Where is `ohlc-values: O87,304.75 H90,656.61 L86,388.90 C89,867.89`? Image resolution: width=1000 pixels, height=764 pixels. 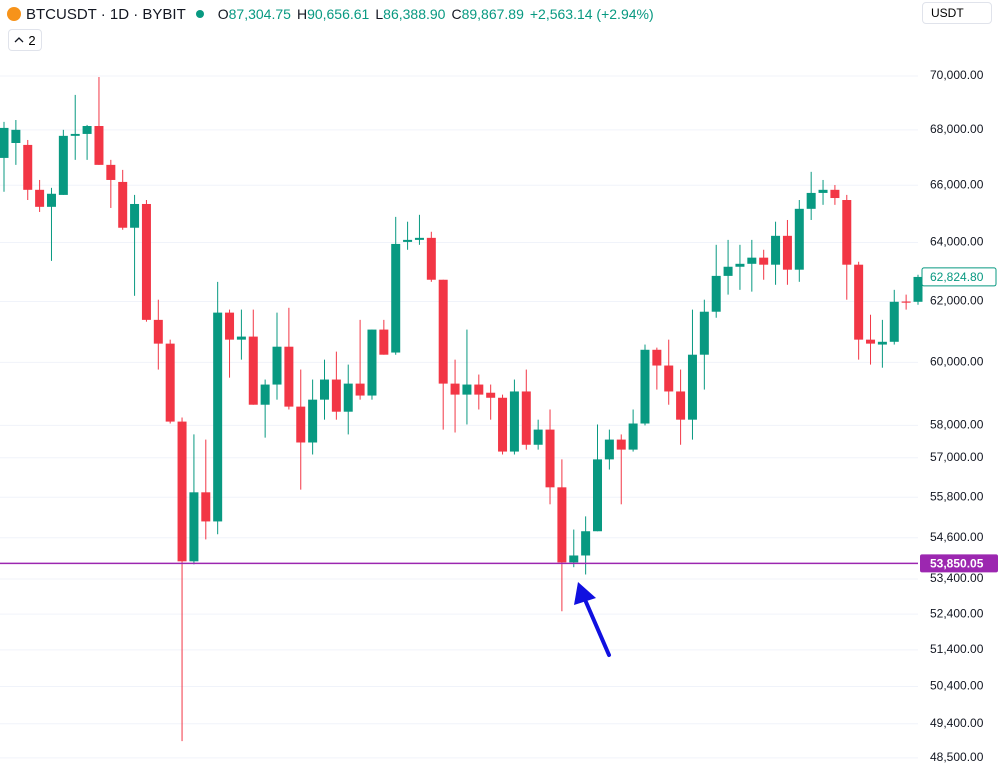
ohlc-values: O87,304.75 H90,656.61 L86,388.90 C89,867.89 is located at coordinates (368, 14).